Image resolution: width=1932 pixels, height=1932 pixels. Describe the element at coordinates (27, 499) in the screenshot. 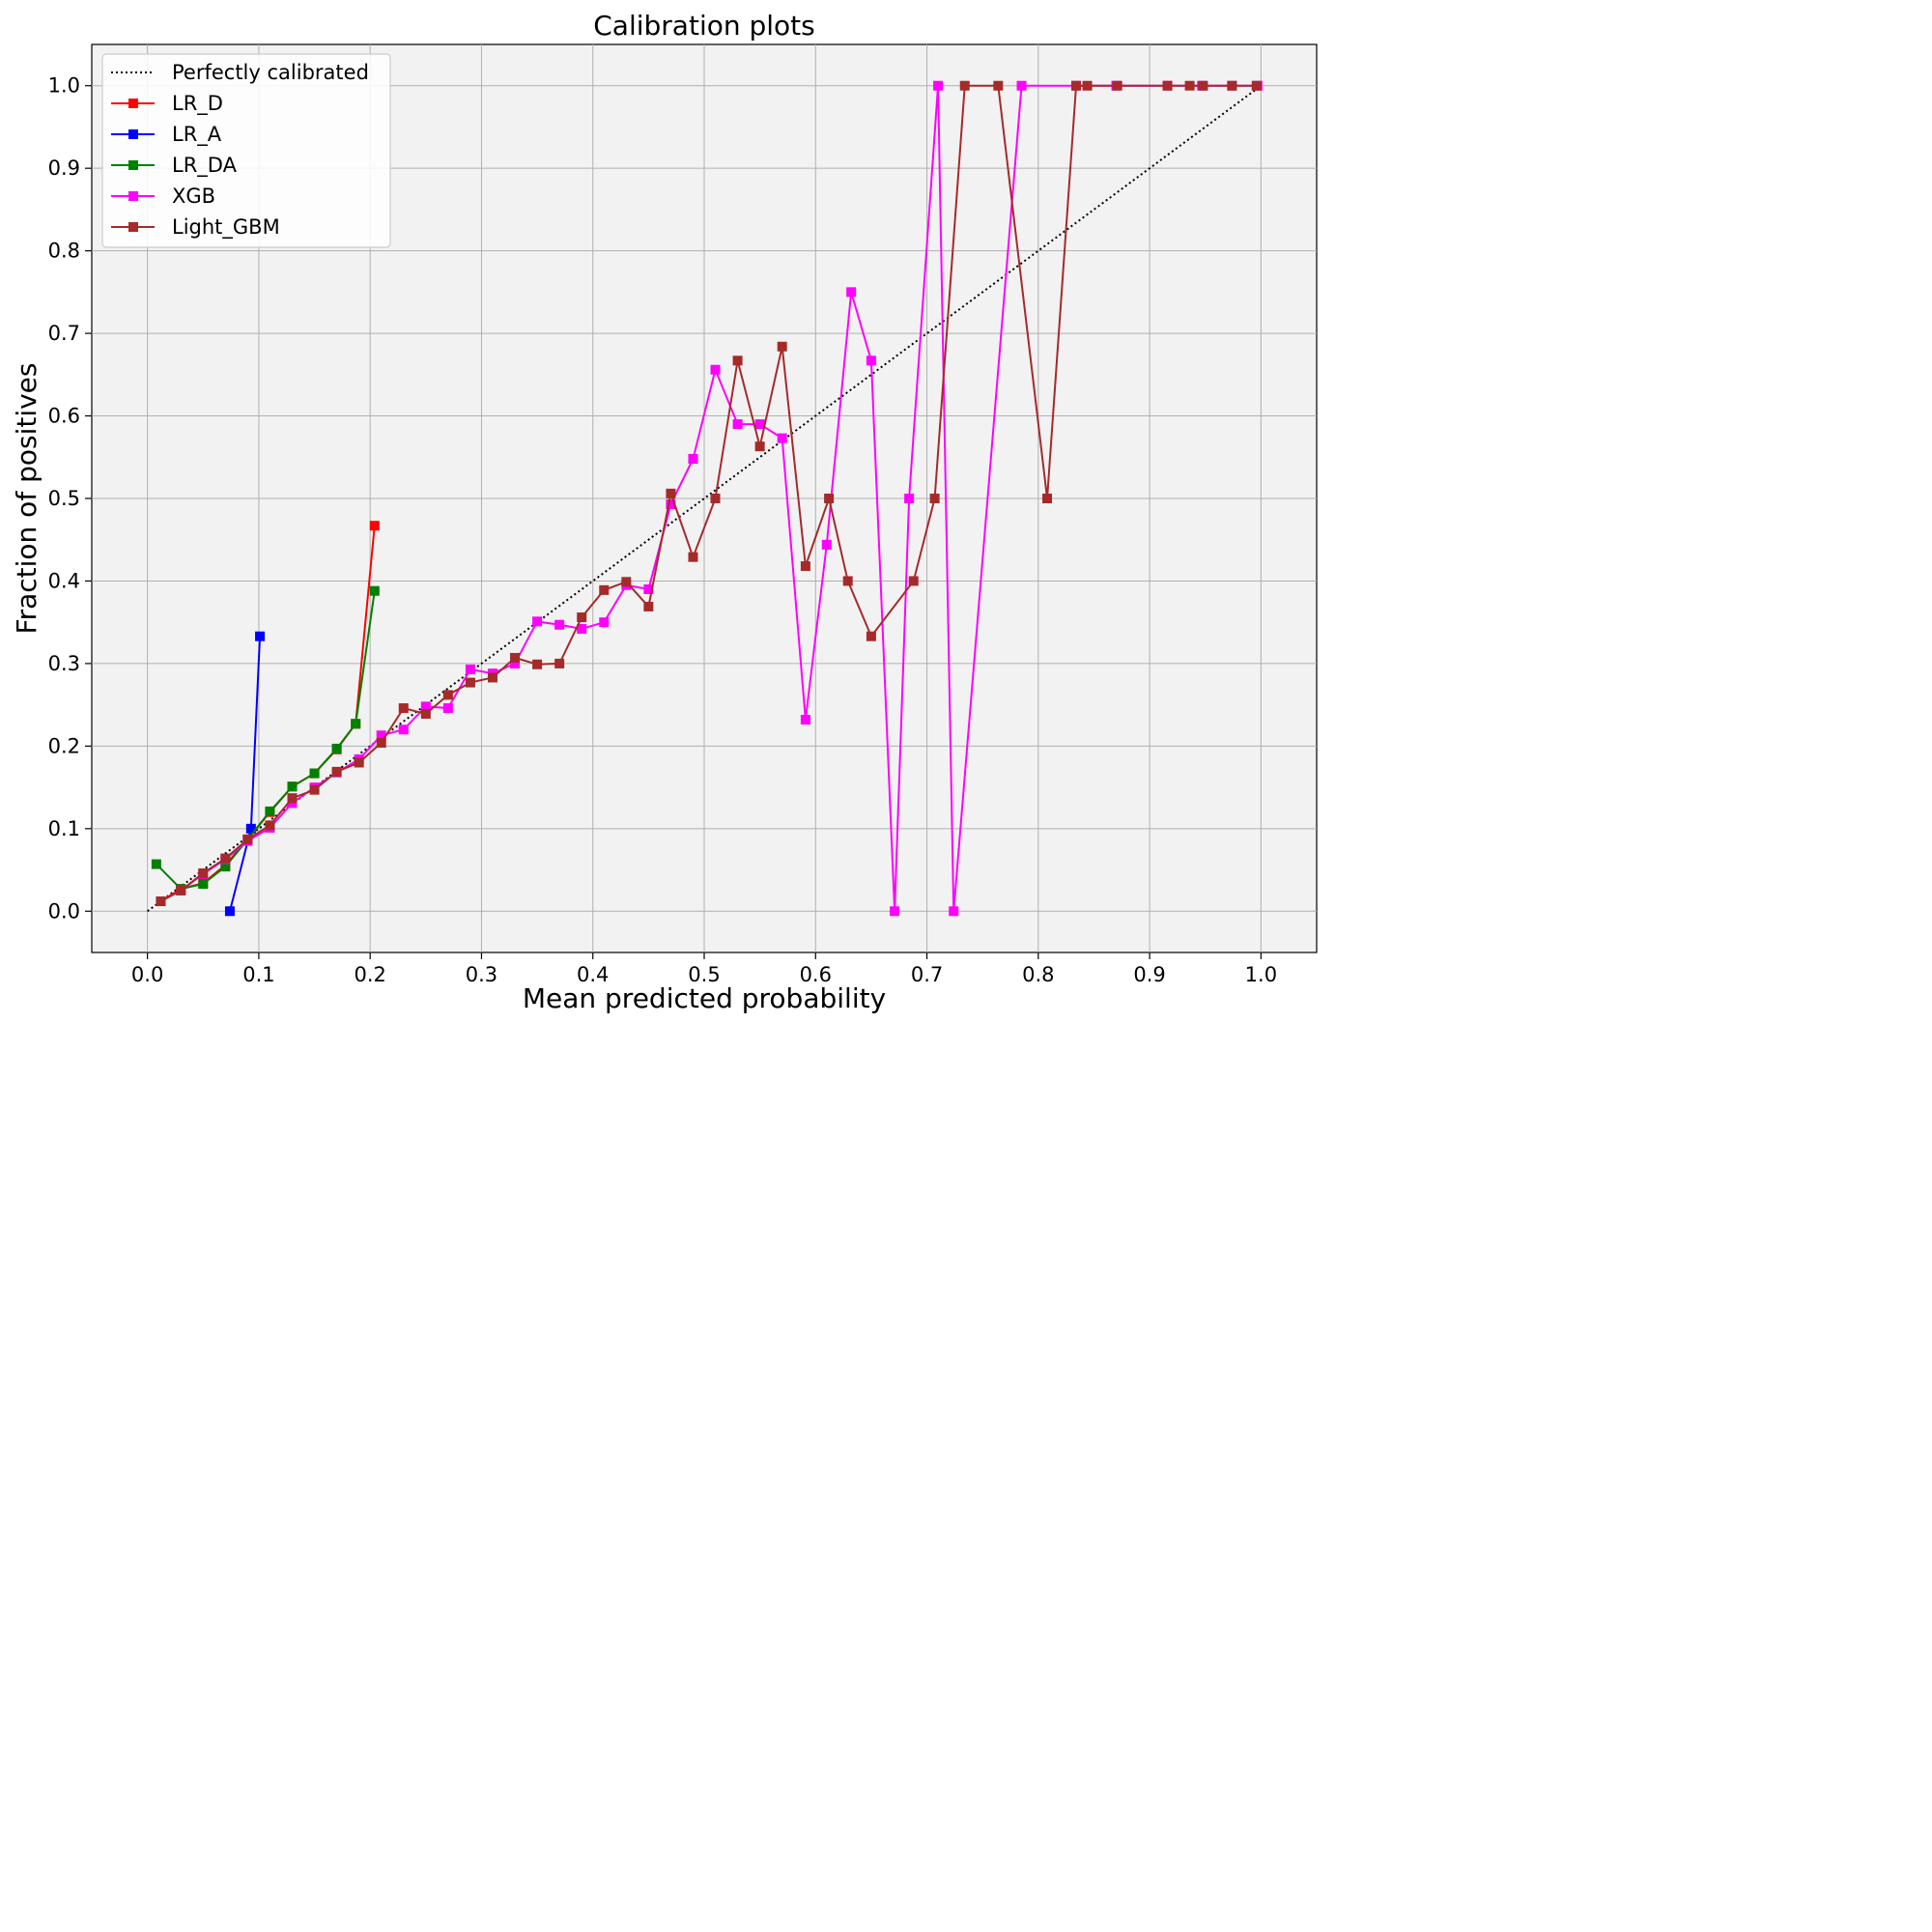

I see `y-axis-title: Fraction of positives` at that location.